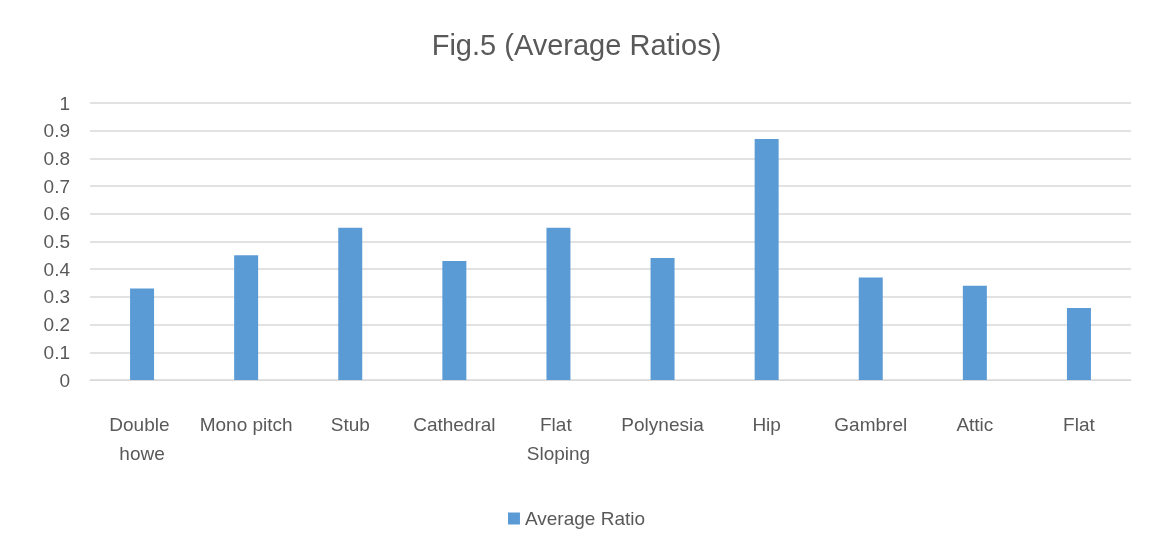 The height and width of the screenshot is (548, 1153). I want to click on x-tick-label: Flat, so click(1079, 424).